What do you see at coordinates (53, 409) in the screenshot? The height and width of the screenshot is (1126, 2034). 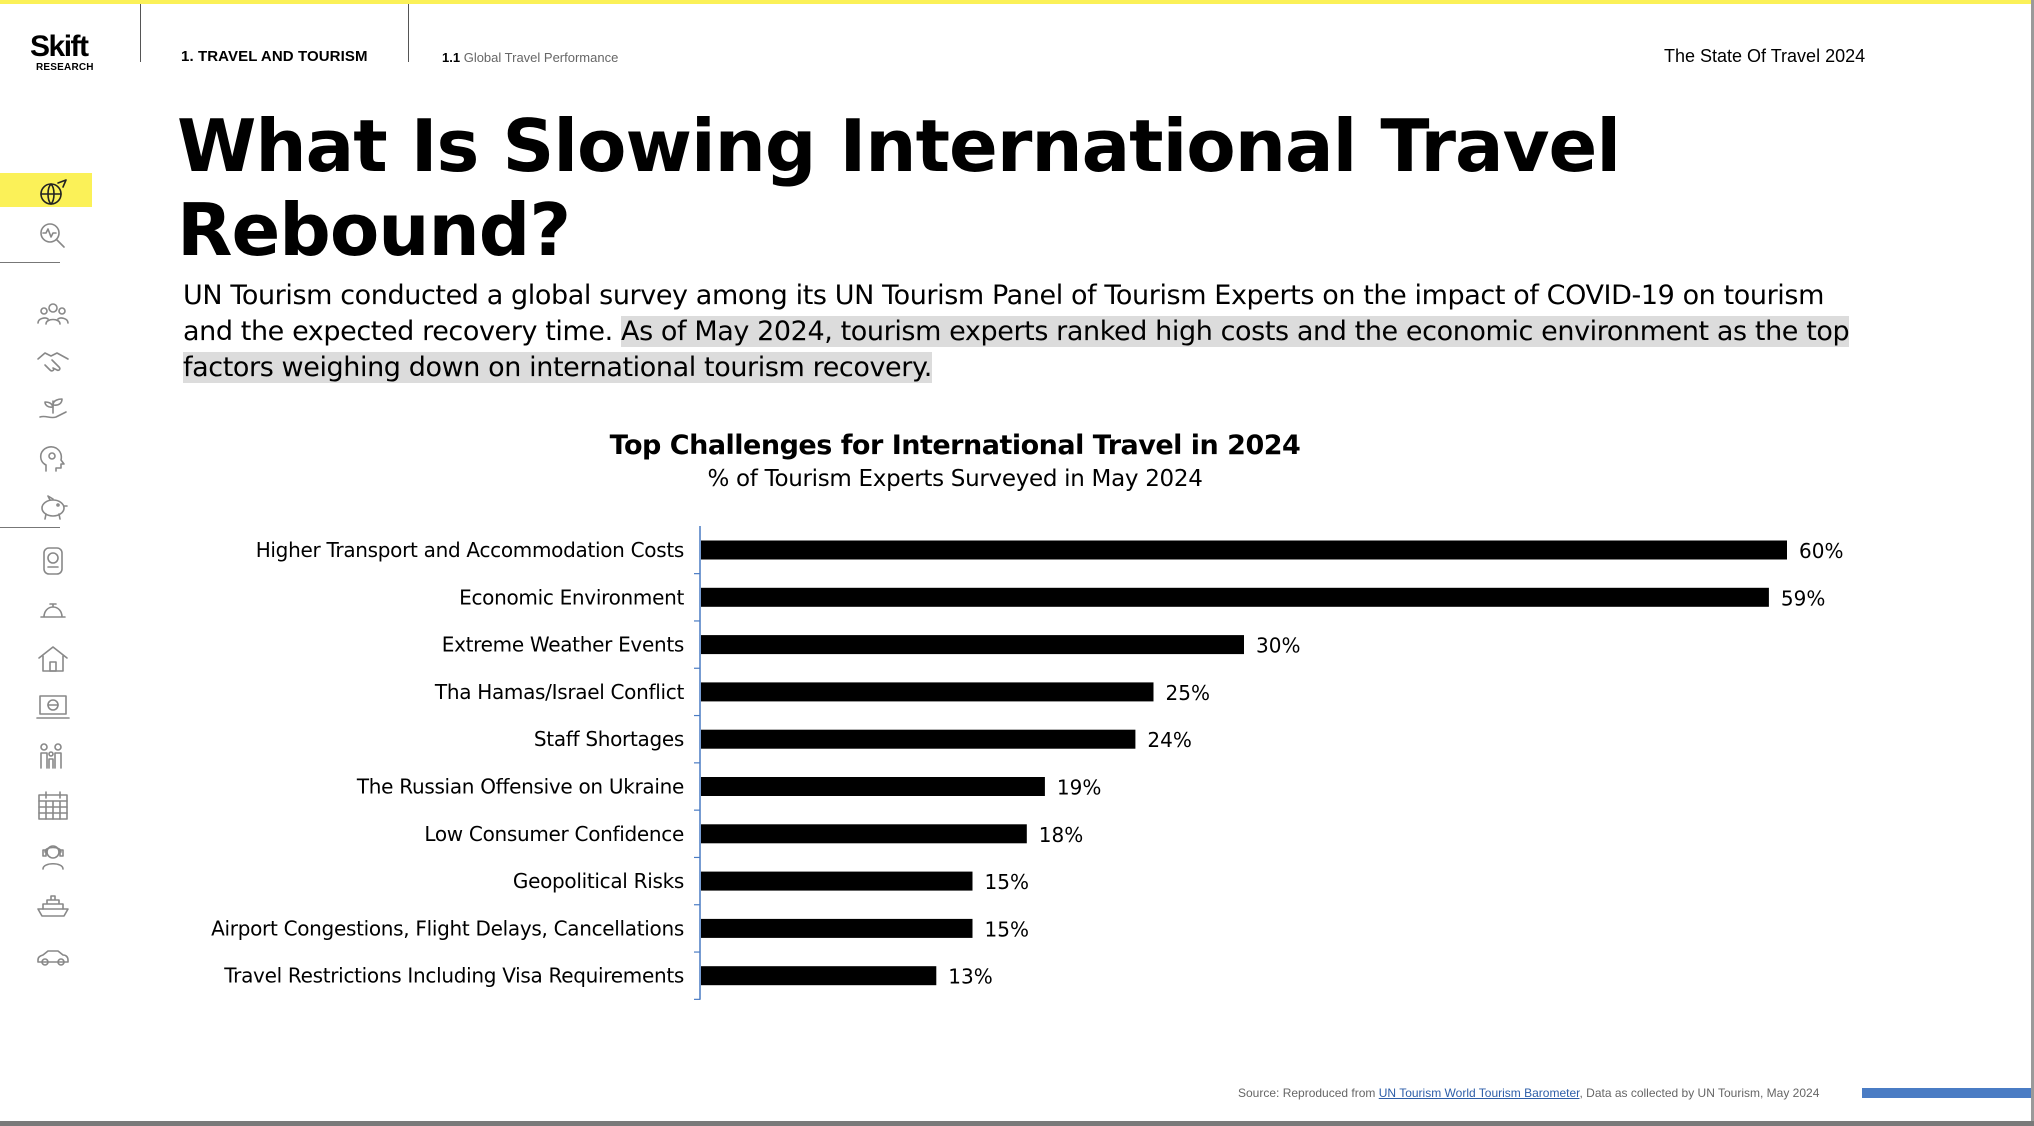 I see `plant-hand-icon` at bounding box center [53, 409].